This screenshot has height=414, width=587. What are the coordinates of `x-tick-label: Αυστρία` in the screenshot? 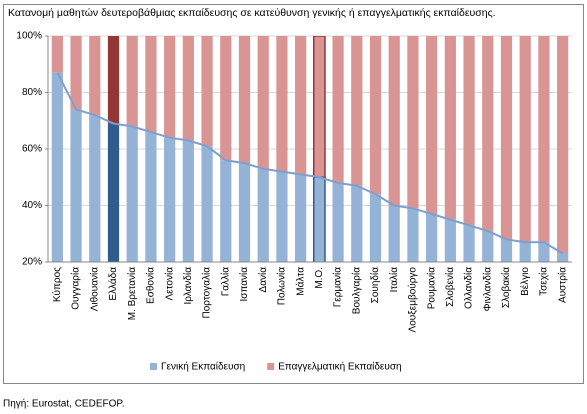 It's located at (562, 285).